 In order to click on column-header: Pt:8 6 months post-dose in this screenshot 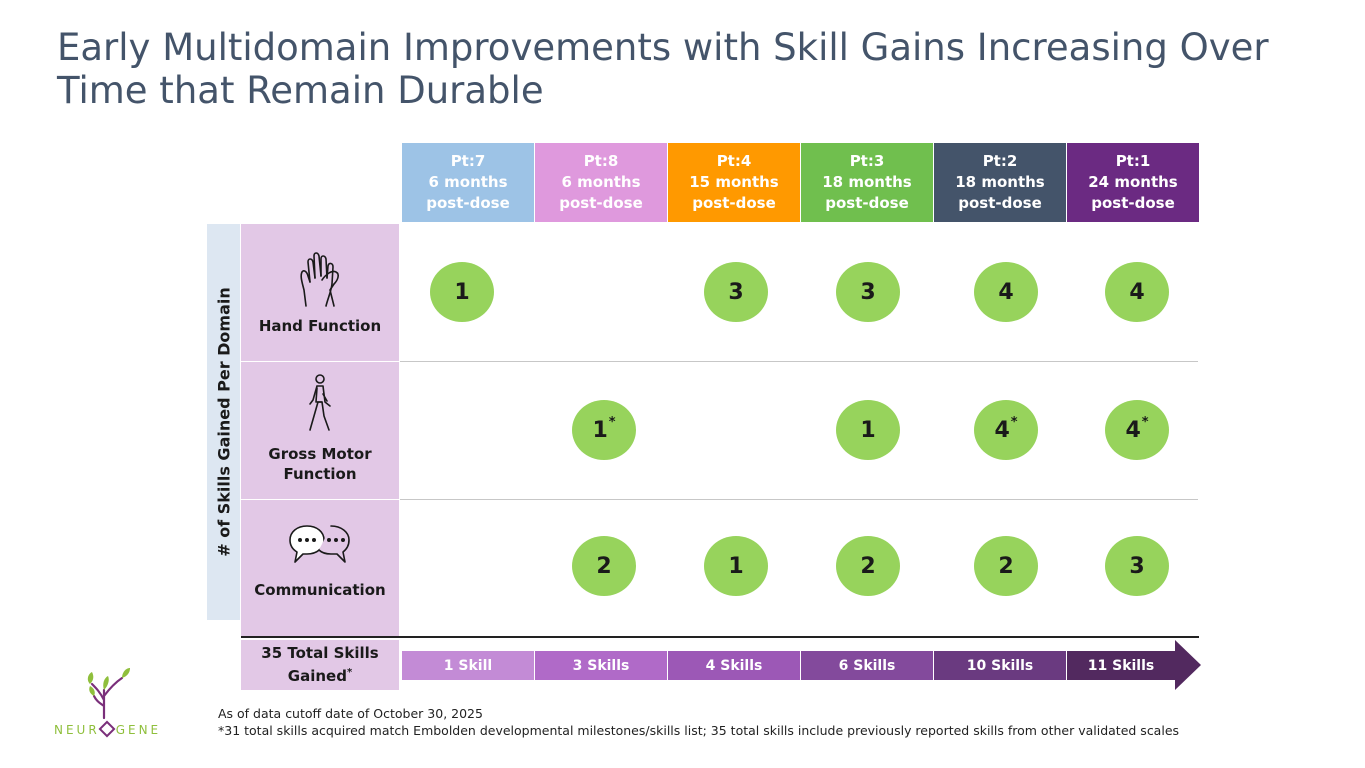, I will do `click(601, 182)`.